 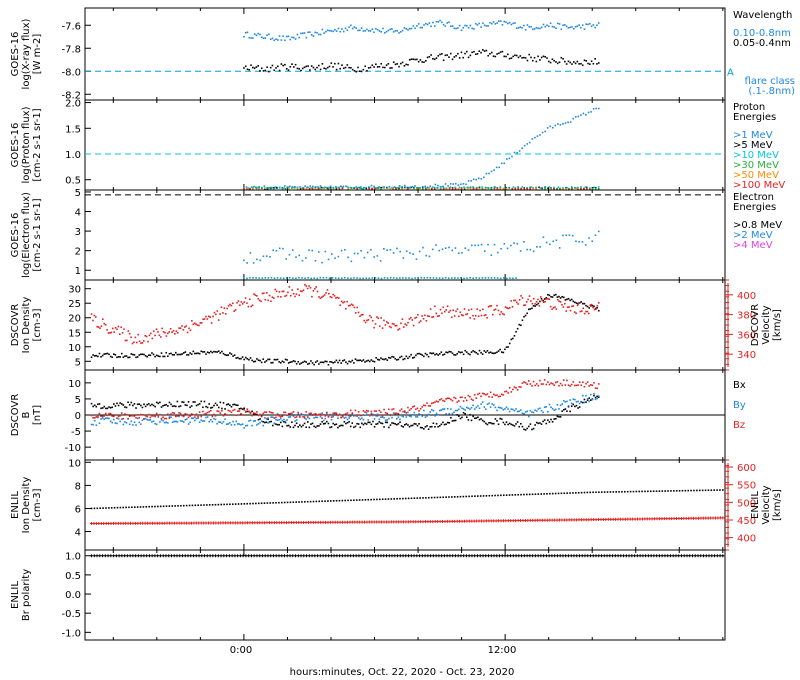 What do you see at coordinates (78, 509) in the screenshot?
I see `ytick-label-enlil_density-1: 6` at bounding box center [78, 509].